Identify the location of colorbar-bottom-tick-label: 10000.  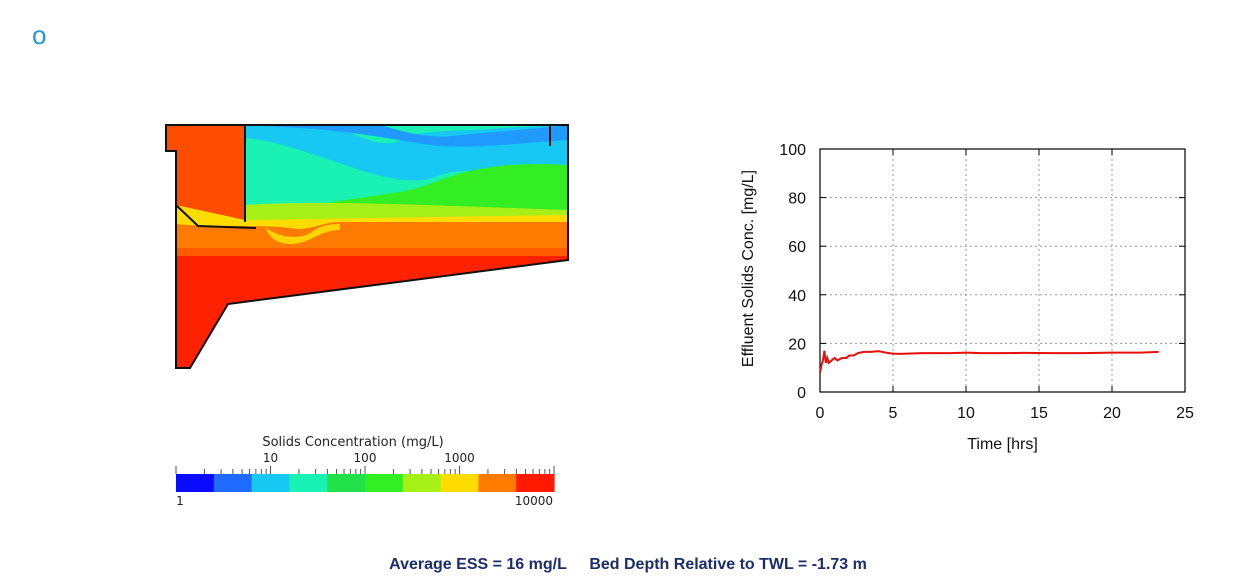
(534, 501).